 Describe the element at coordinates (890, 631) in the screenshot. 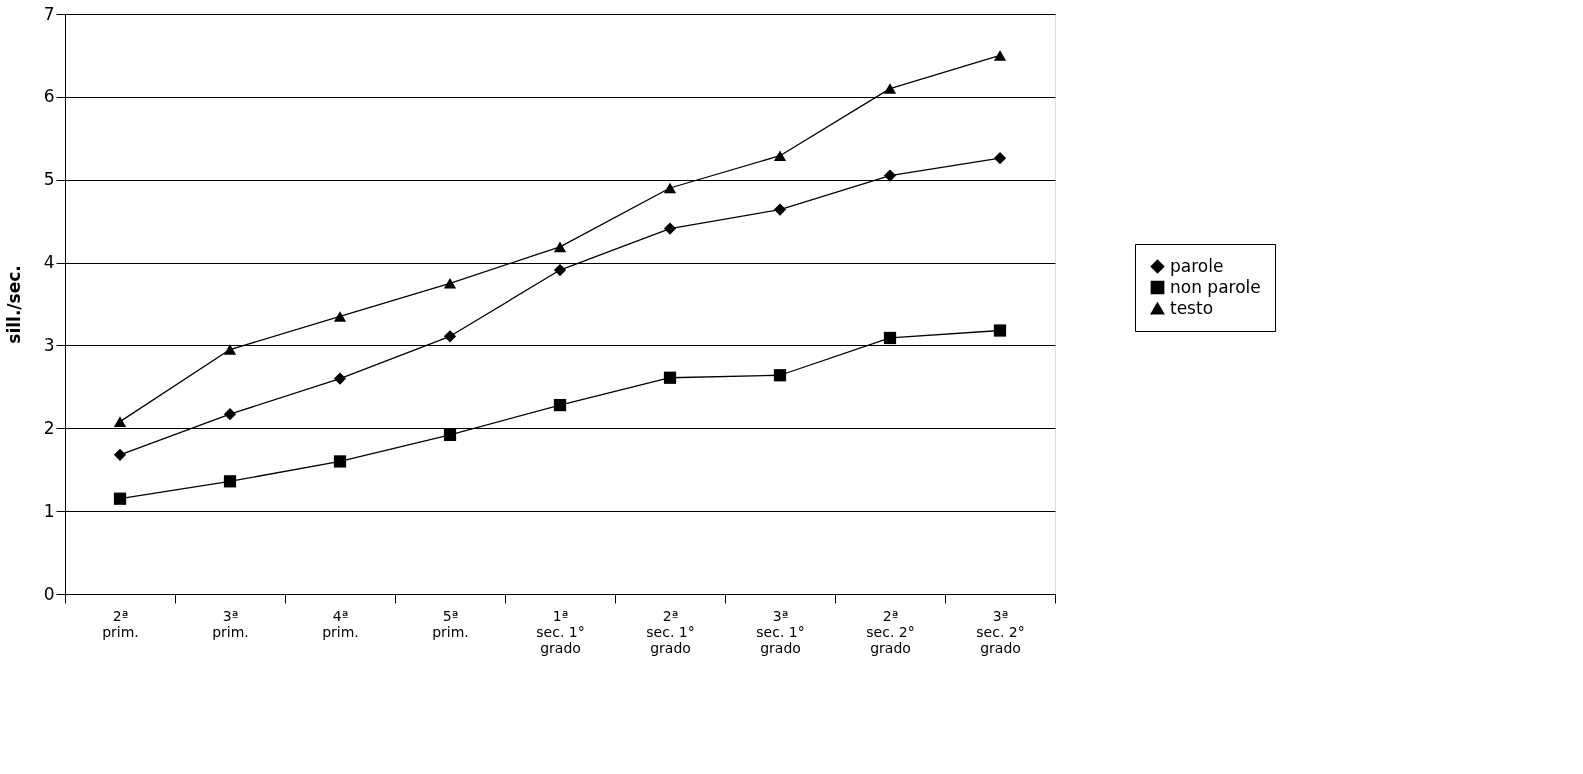

I see `x-tick-label: 2ª sec. 2° grado` at that location.